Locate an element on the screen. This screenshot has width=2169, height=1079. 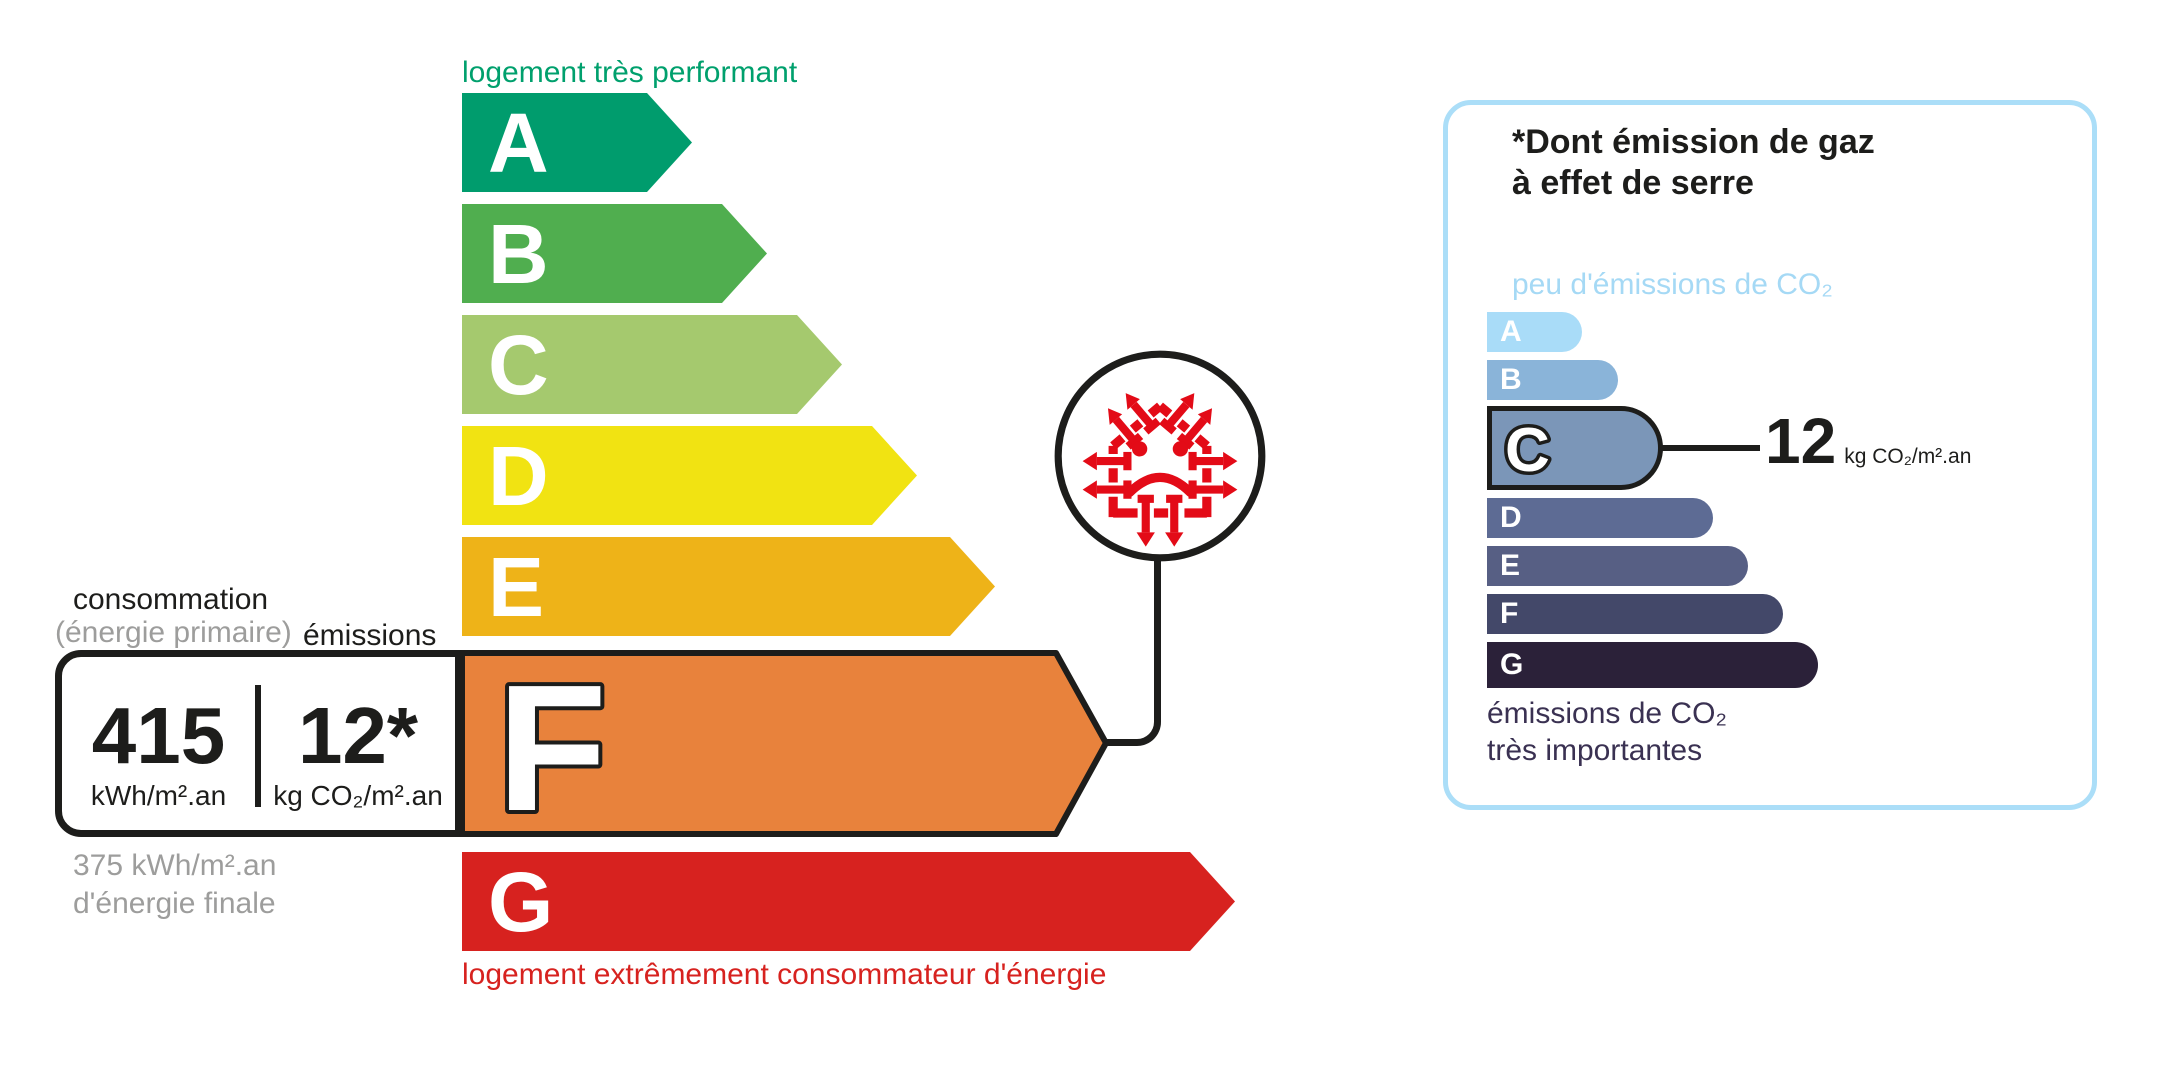
energy-class-arrow-e: E is located at coordinates (728, 586).